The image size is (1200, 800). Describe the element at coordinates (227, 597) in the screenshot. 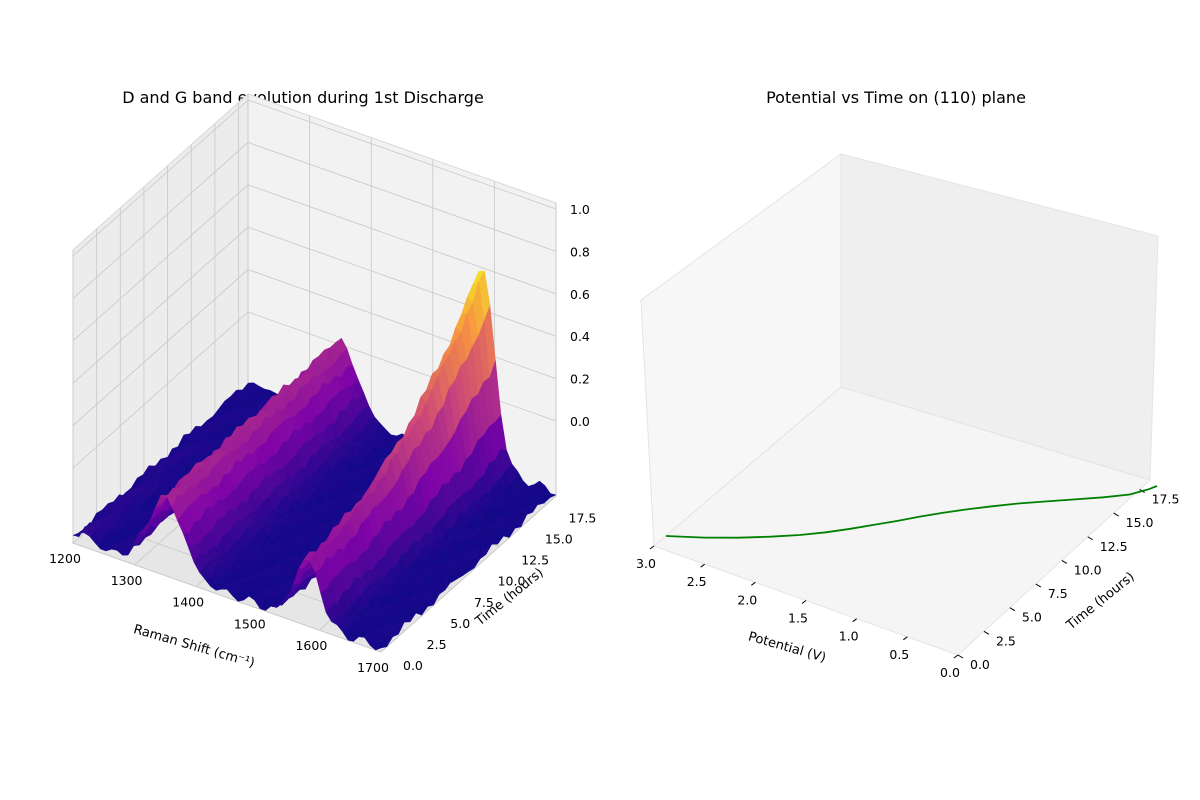

I see `left-grid-y` at that location.